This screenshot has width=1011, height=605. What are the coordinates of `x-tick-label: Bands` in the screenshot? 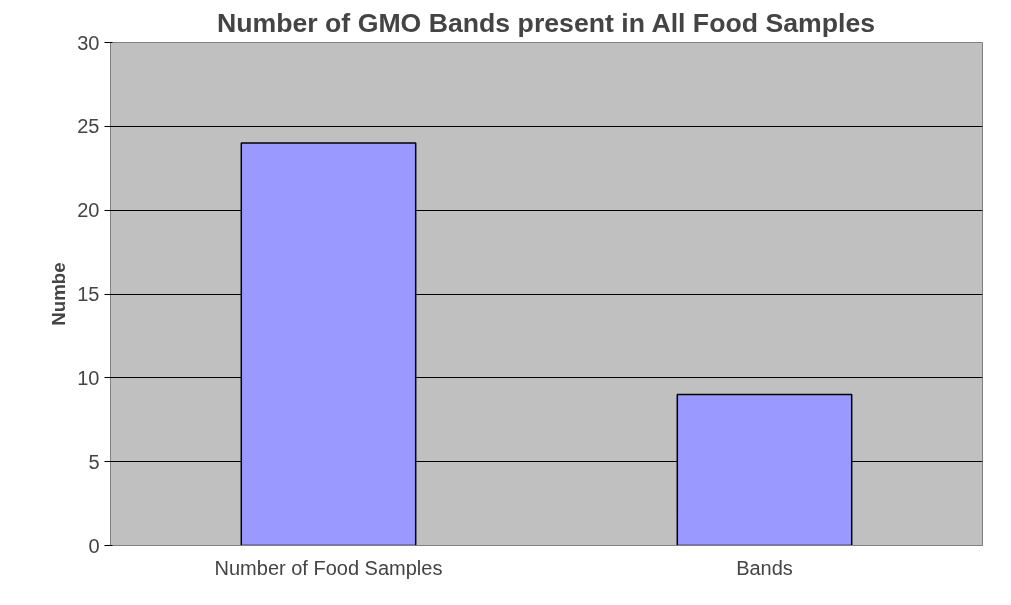 It's located at (764, 567).